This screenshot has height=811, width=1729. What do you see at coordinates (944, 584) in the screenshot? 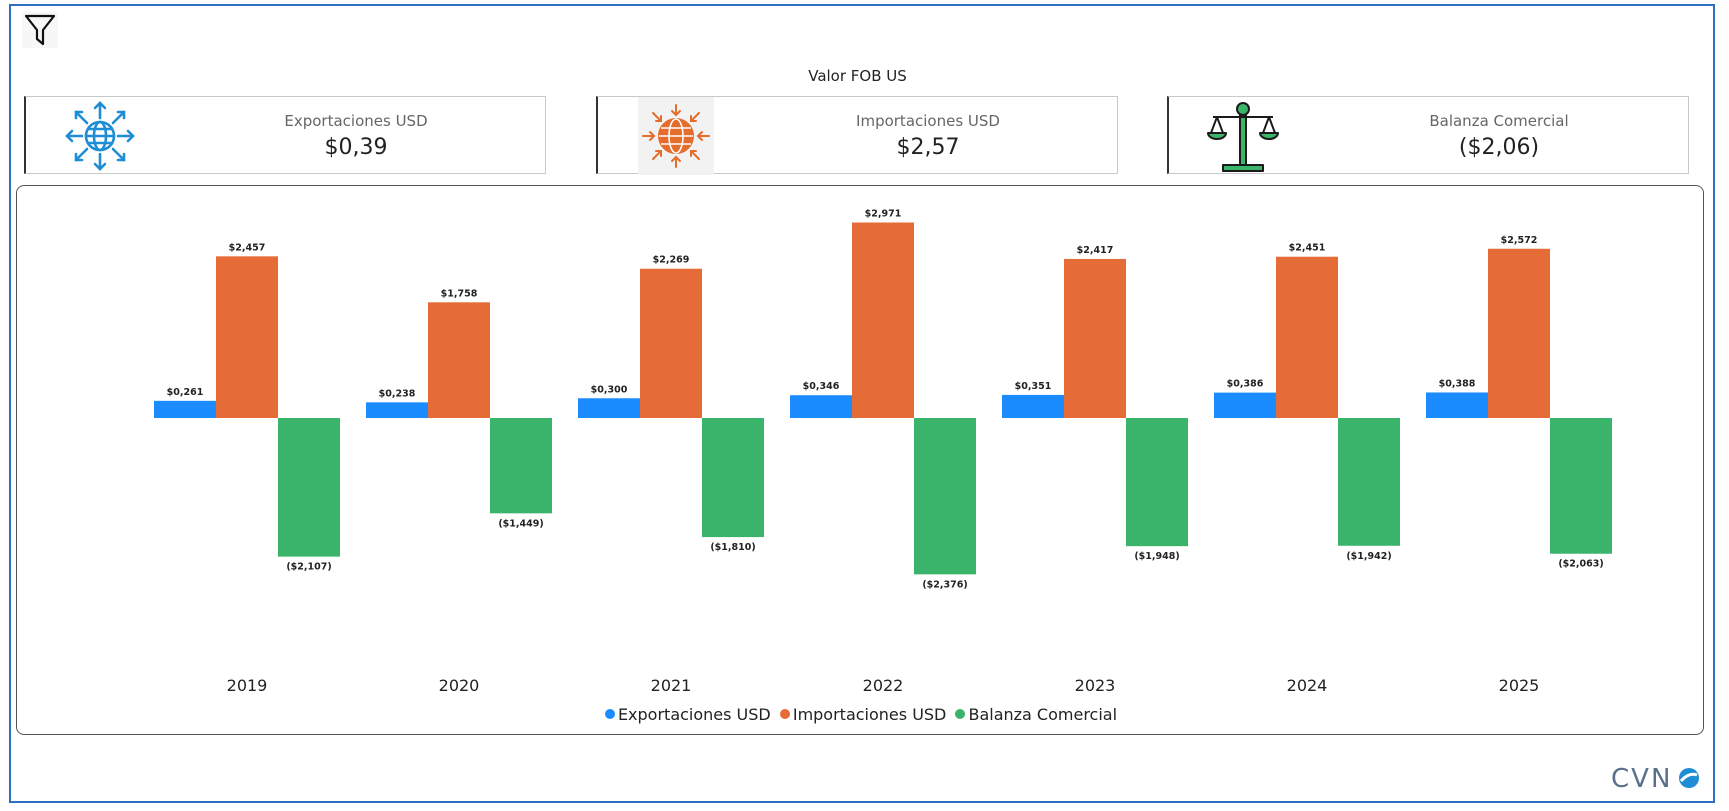
I see `data-label: ($2,376)` at bounding box center [944, 584].